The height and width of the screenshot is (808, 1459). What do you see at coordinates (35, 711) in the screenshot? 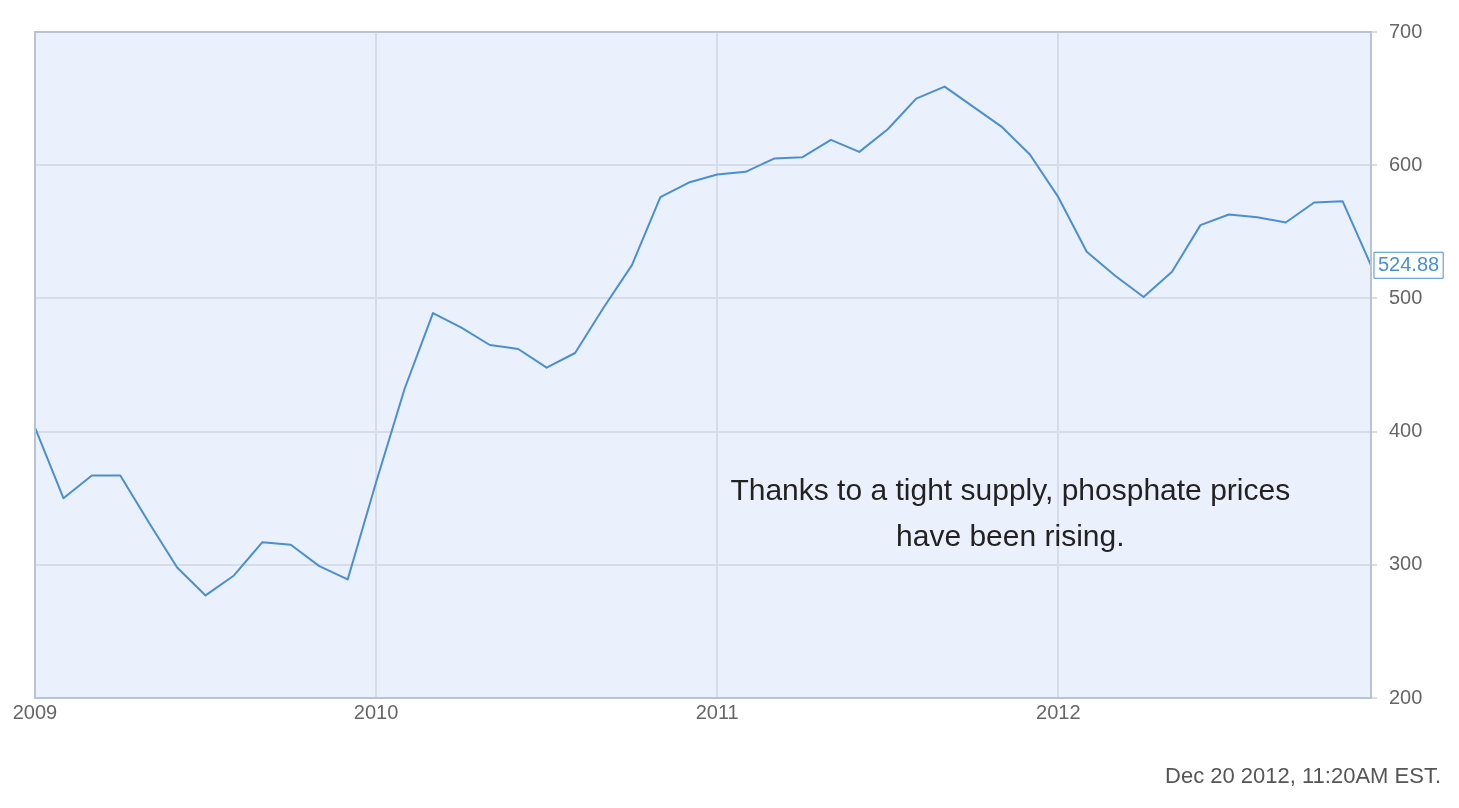
I see `x-tick-label: 2009` at bounding box center [35, 711].